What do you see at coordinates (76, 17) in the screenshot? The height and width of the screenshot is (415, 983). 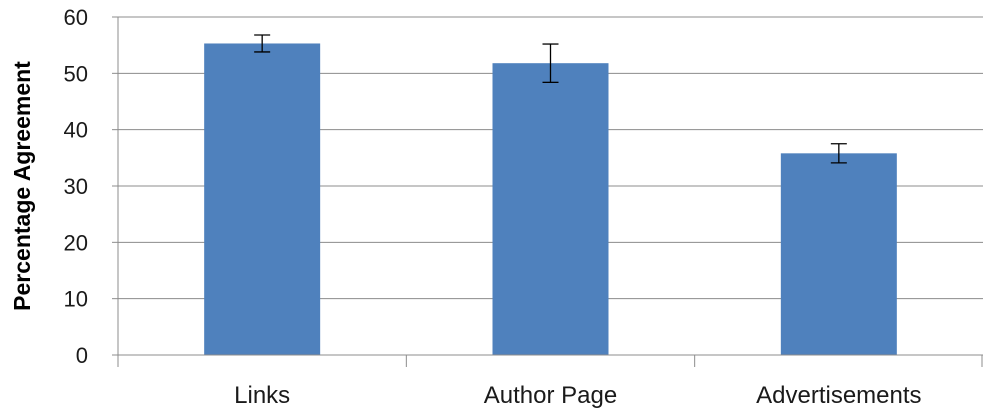 I see `y-tick-label: 60` at bounding box center [76, 17].